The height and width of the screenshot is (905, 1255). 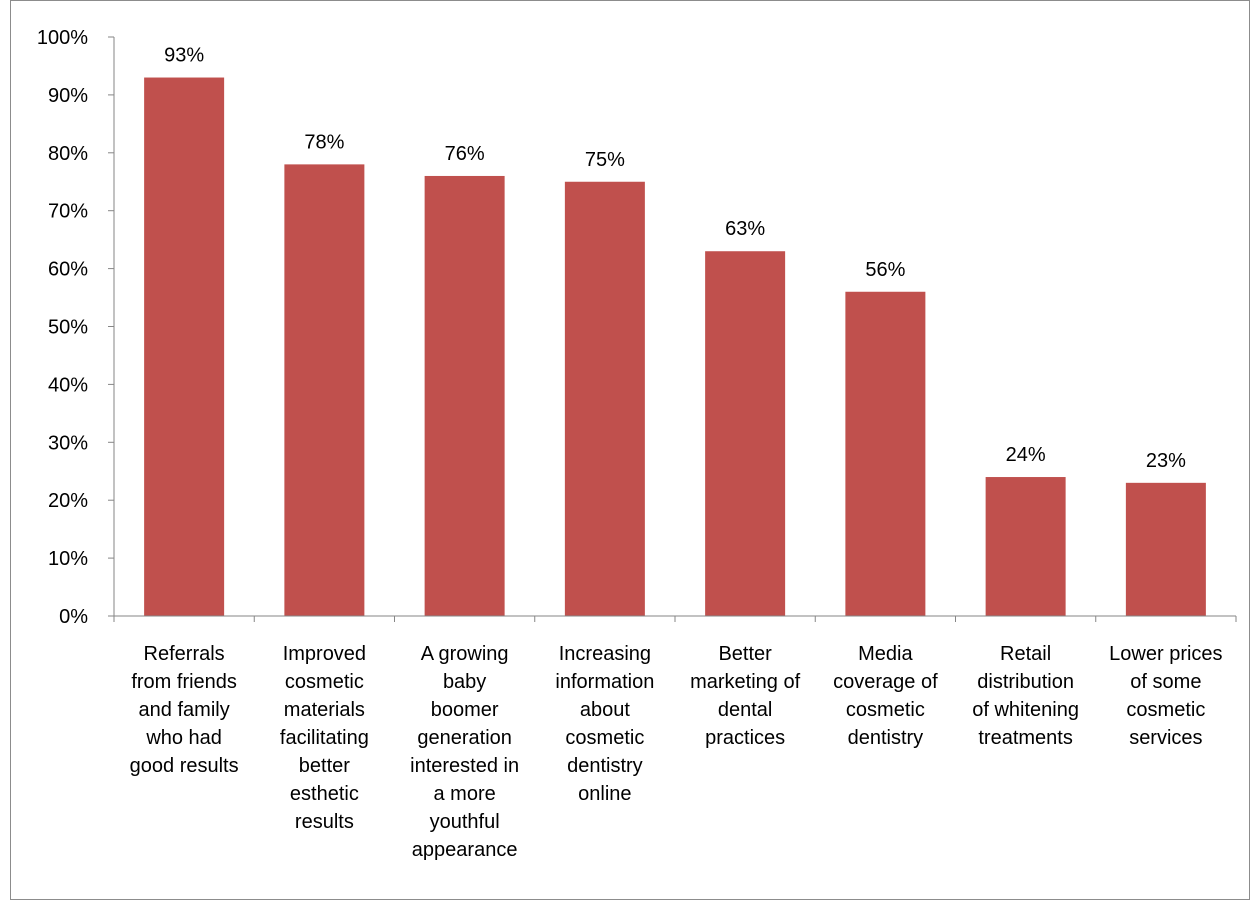 I want to click on y-tick-label: 40%, so click(x=68, y=385).